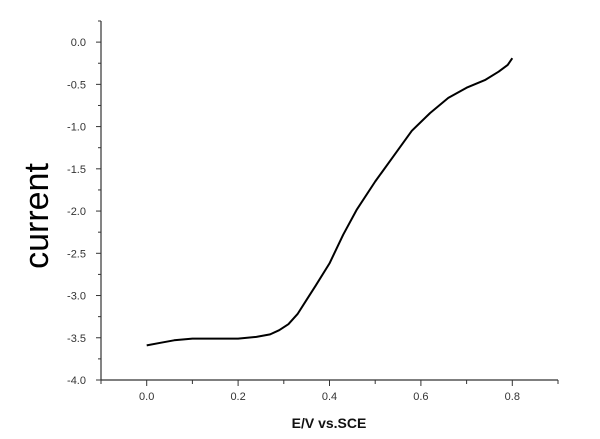 This screenshot has height=439, width=600. What do you see at coordinates (76, 212) in the screenshot?
I see `y-tick-label: -2.0` at bounding box center [76, 212].